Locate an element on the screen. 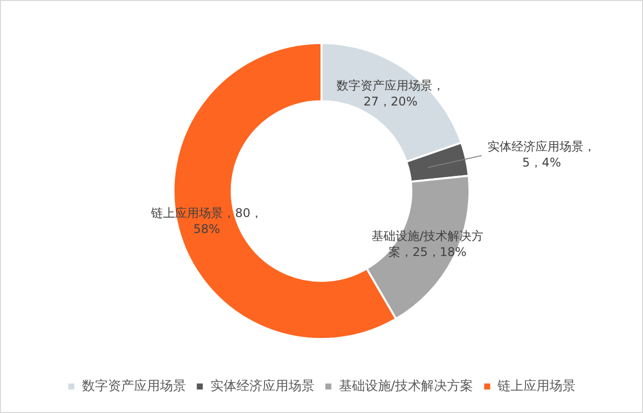 Image resolution: width=643 pixels, height=413 pixels. data-label: 实体经济应用场景，5，4% is located at coordinates (542, 155).